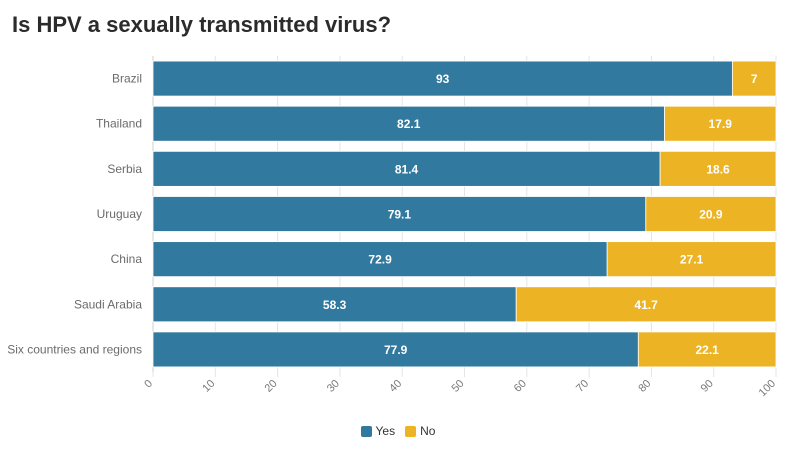 This screenshot has width=796, height=451. I want to click on legend-item-no: No, so click(420, 431).